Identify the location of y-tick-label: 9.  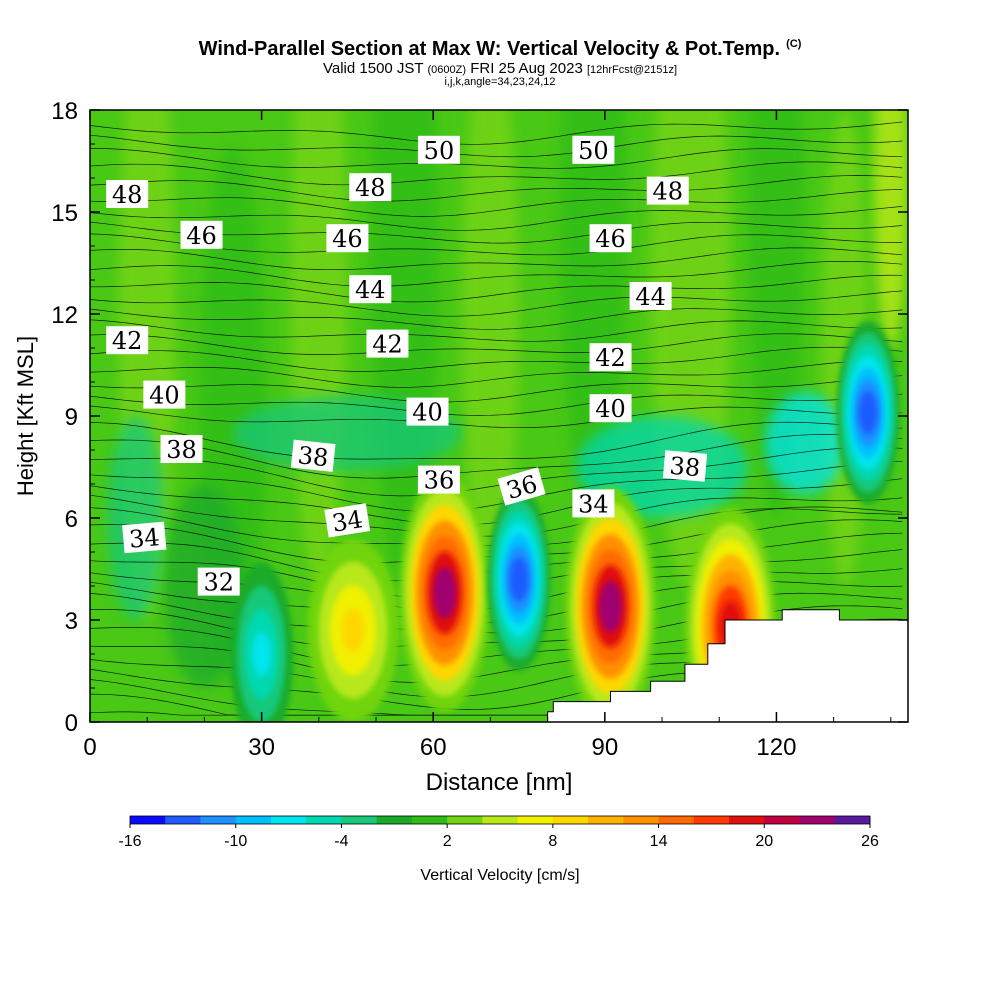
(71, 417).